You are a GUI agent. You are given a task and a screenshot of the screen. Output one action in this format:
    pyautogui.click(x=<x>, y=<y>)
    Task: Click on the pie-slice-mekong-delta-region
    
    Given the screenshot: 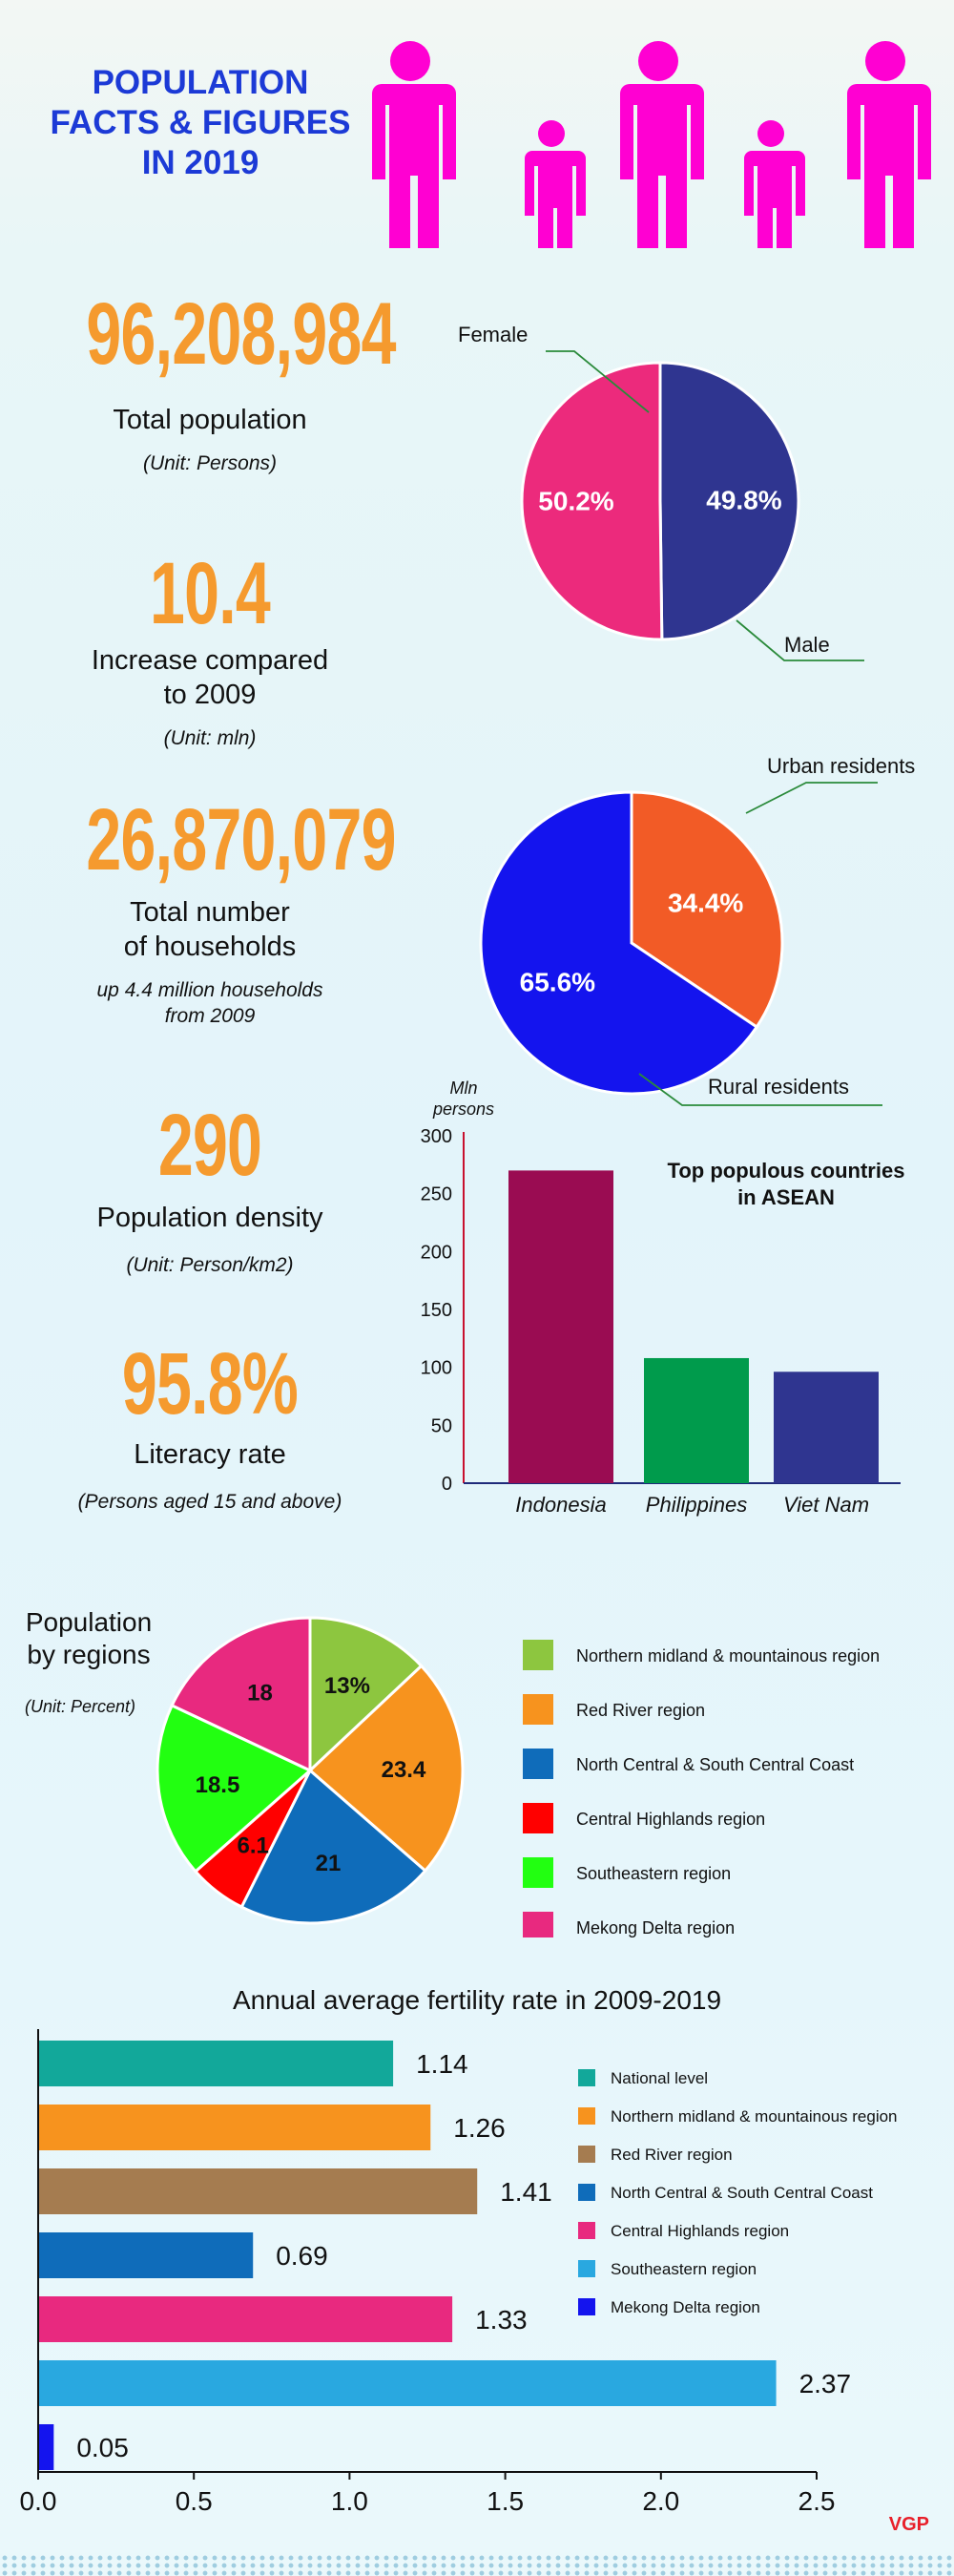 What is the action you would take?
    pyautogui.click(x=241, y=1694)
    